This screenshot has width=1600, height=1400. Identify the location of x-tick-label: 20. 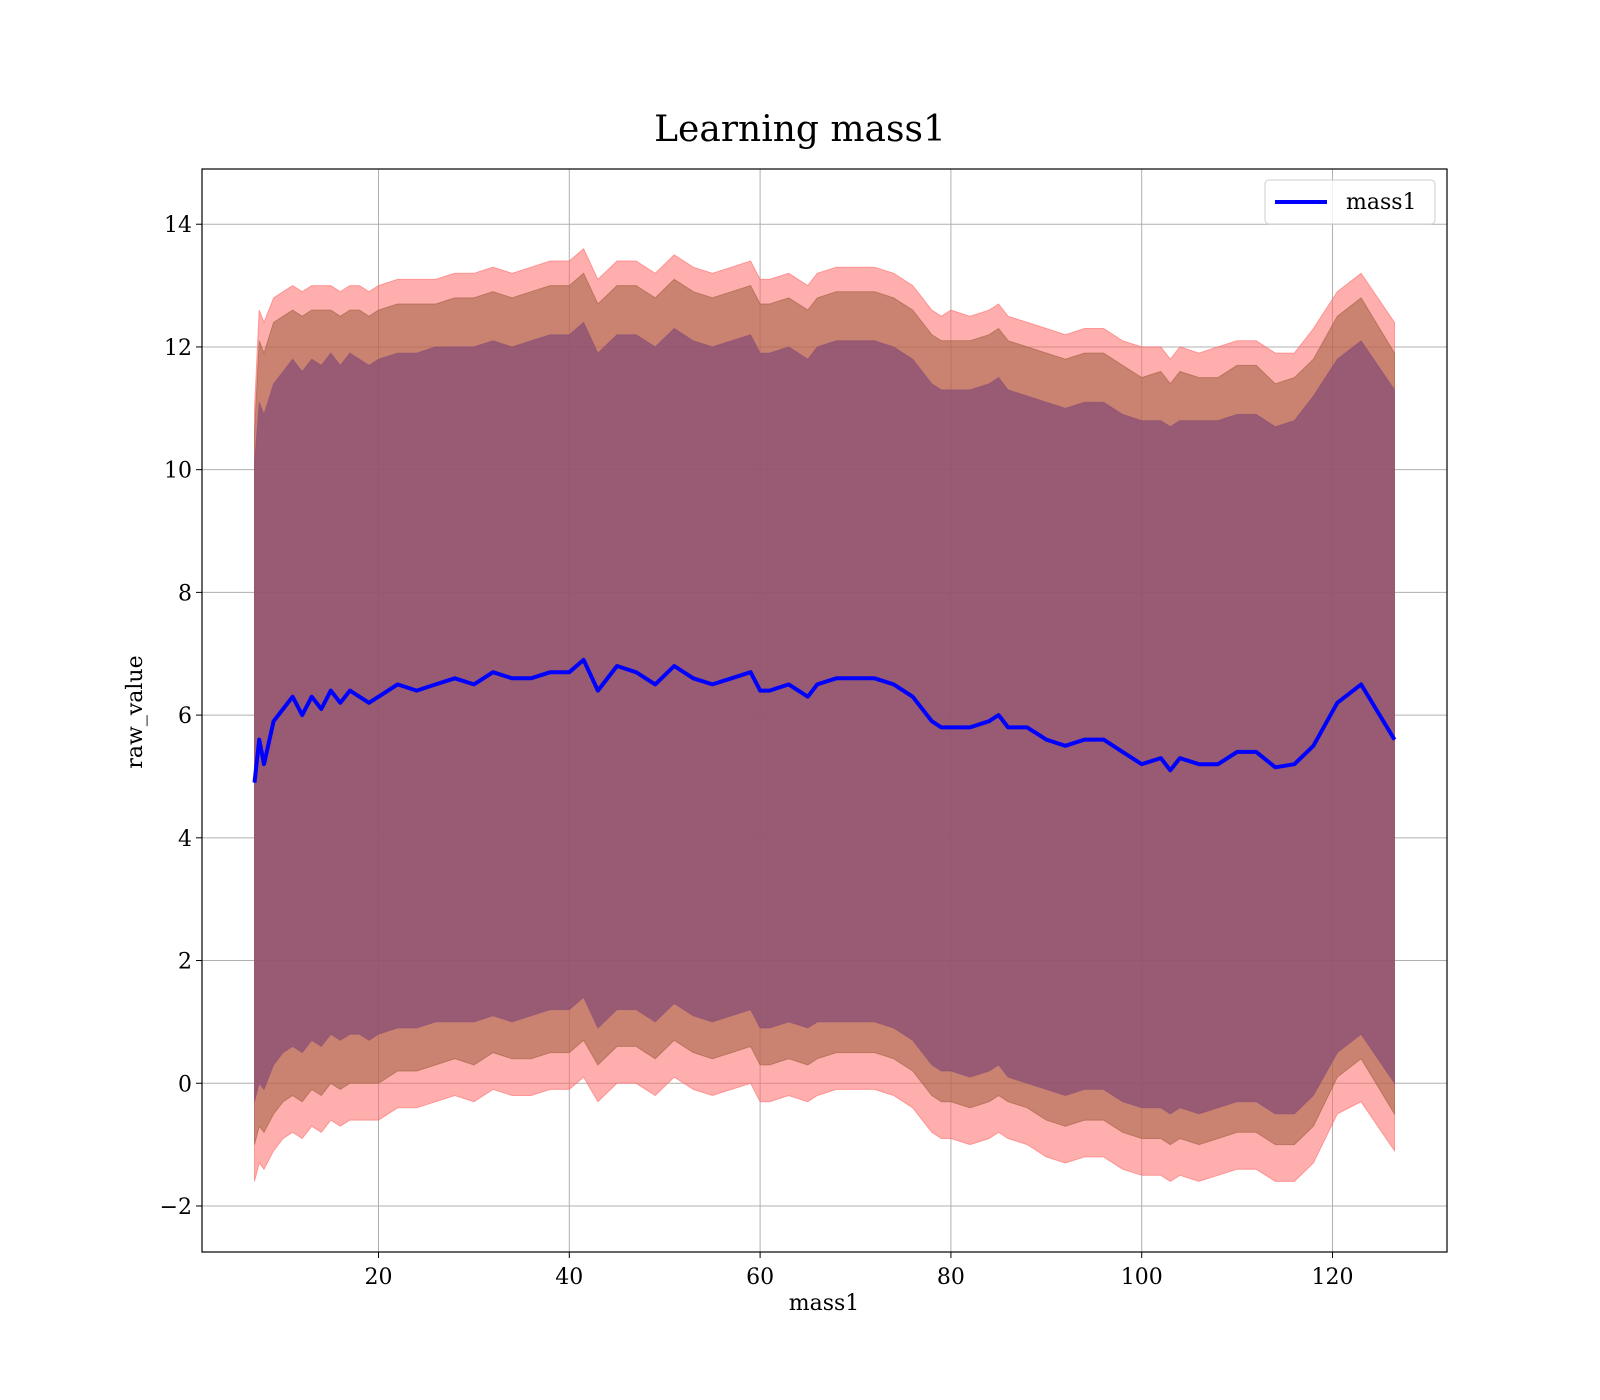
(378, 1277).